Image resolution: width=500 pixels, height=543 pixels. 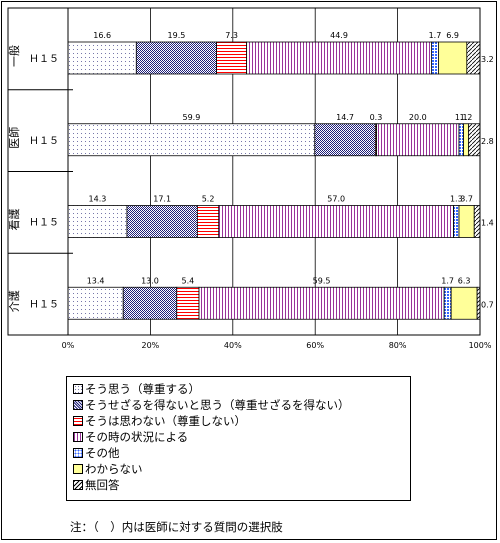 What do you see at coordinates (102, 453) in the screenshot?
I see `legend-label: その他` at bounding box center [102, 453].